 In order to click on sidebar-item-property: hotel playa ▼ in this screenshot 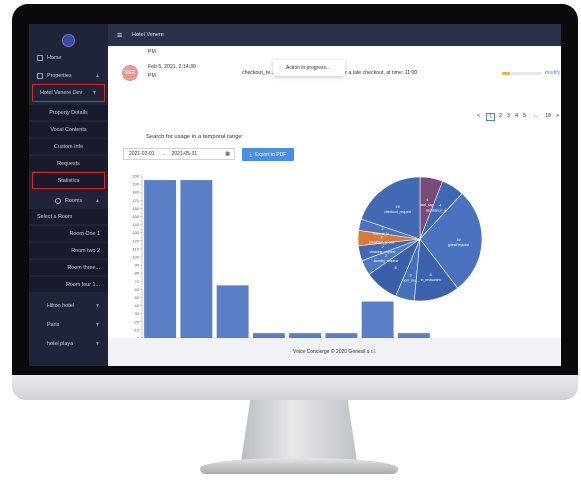, I will do `click(68, 343)`.